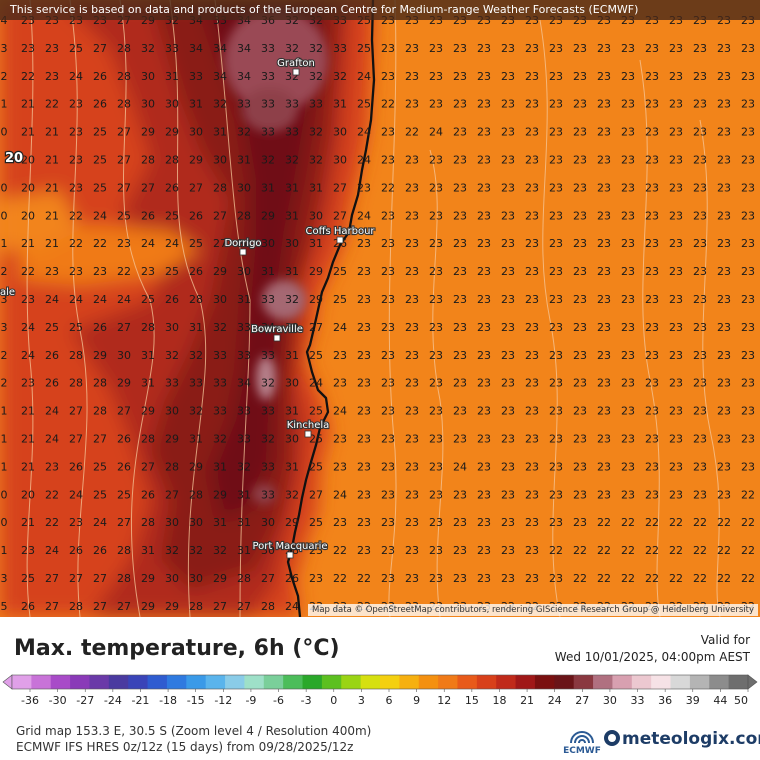  What do you see at coordinates (682, 739) in the screenshot?
I see `meteologix-logo: meteologix.com` at bounding box center [682, 739].